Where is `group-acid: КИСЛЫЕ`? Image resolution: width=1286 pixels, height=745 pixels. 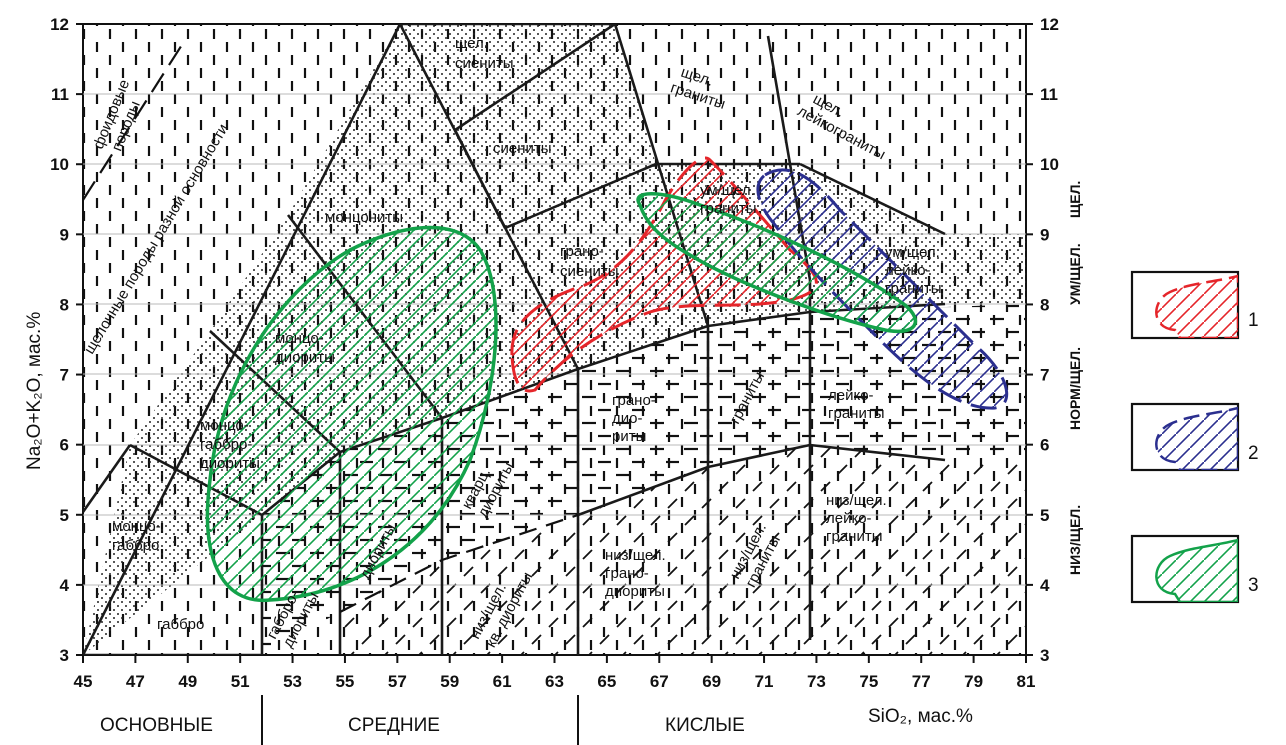
group-acid: КИСЛЫЕ is located at coordinates (705, 725).